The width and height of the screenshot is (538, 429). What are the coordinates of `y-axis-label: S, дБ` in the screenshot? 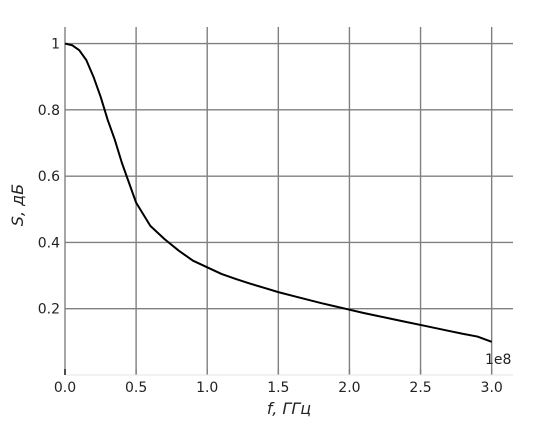 It's located at (17, 205).